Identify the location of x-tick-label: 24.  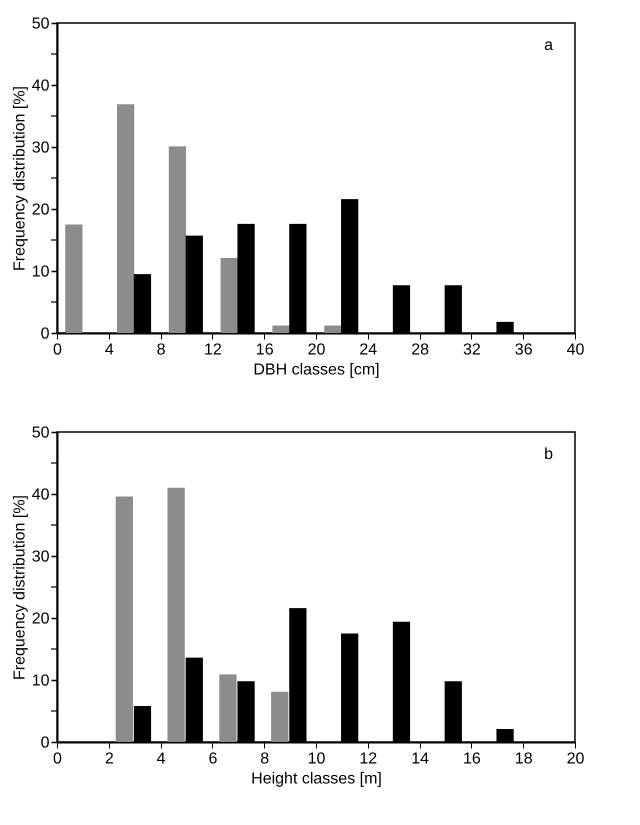
(368, 350).